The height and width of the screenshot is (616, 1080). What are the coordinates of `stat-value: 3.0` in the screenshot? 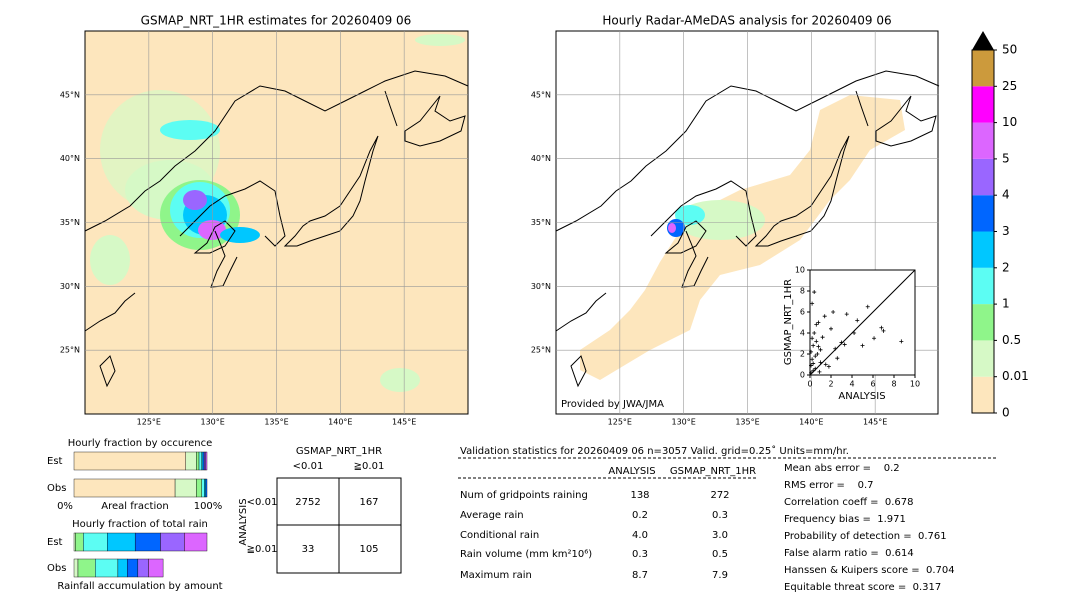 It's located at (720, 535).